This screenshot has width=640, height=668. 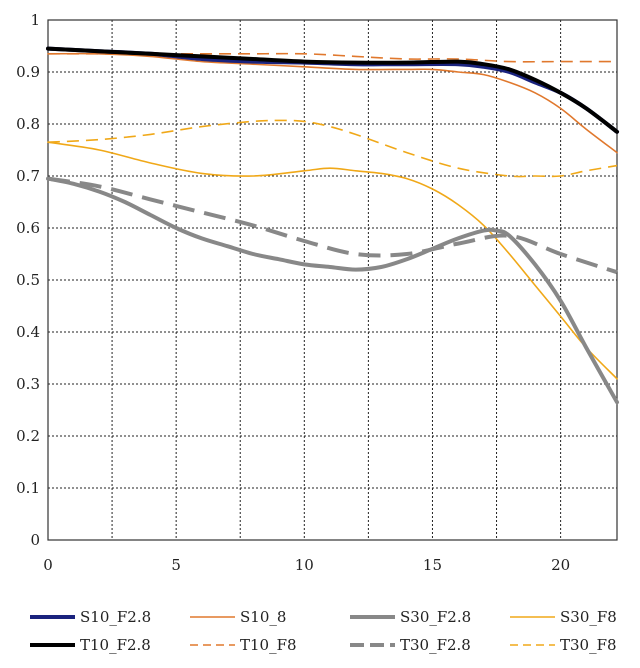 I want to click on legend-label: S10_8, so click(x=263, y=617).